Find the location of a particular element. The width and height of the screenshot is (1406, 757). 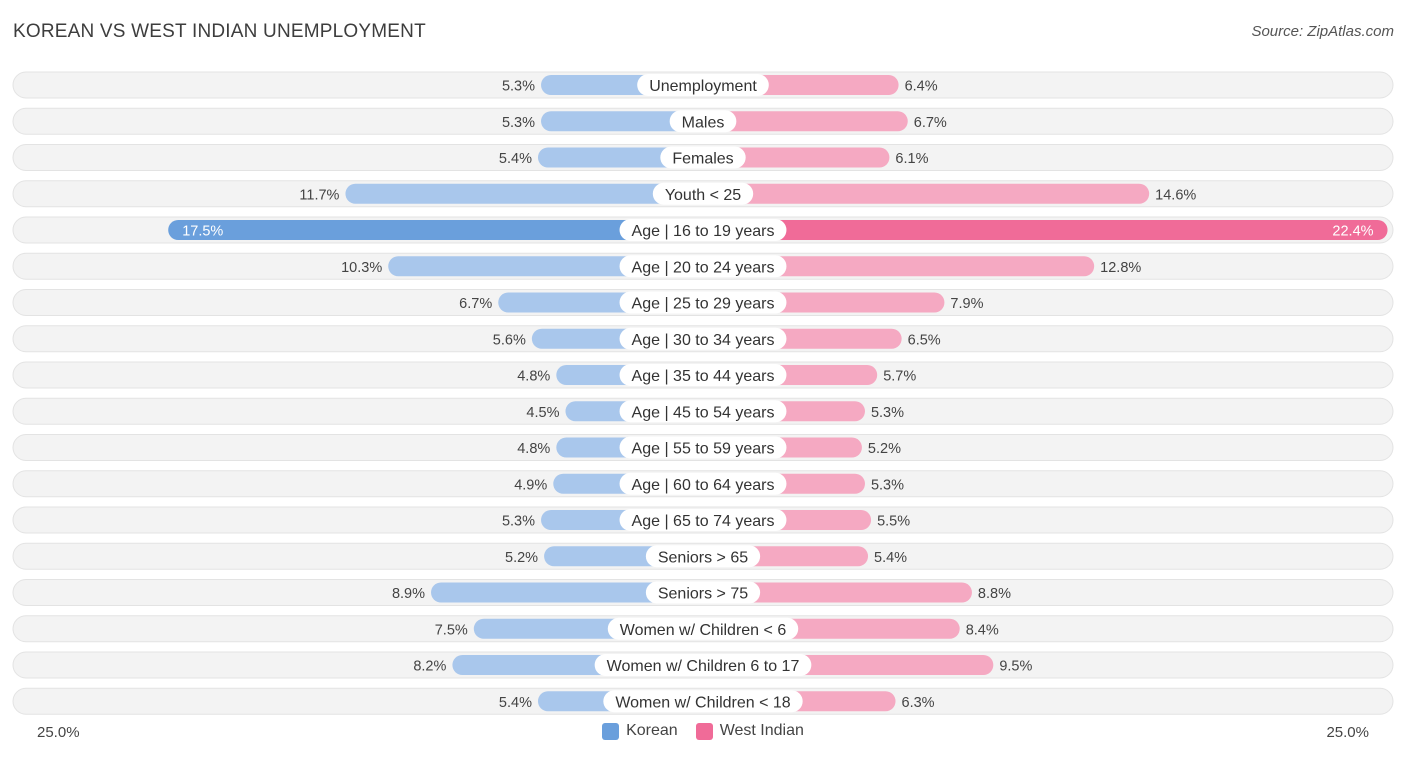

value-label-west-indian: 8.8% is located at coordinates (994, 594).